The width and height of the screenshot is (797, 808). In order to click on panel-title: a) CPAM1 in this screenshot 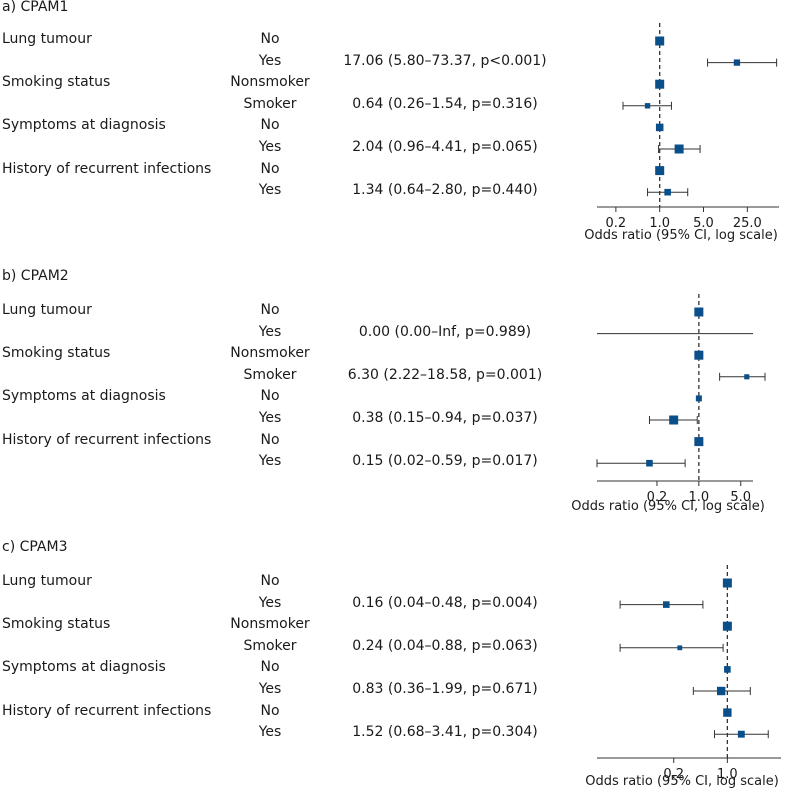, I will do `click(35, 7)`.